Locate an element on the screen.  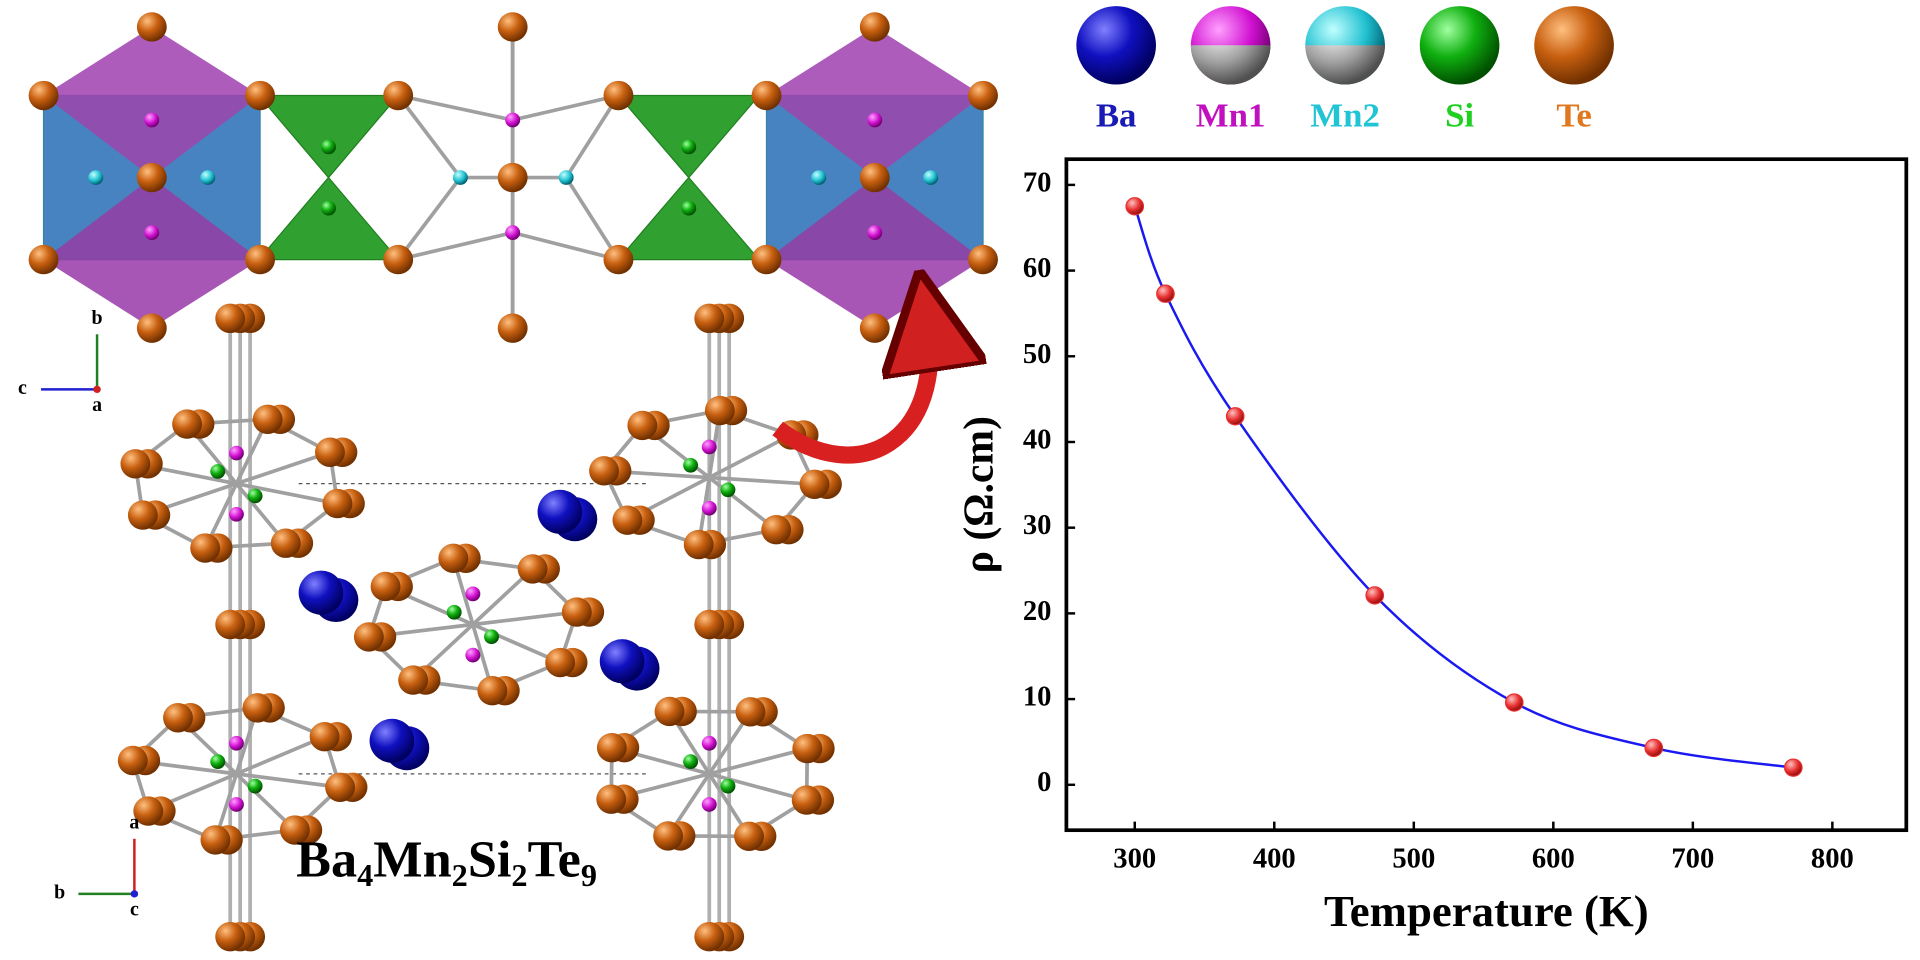
formula-part: 4 is located at coordinates (365, 876).